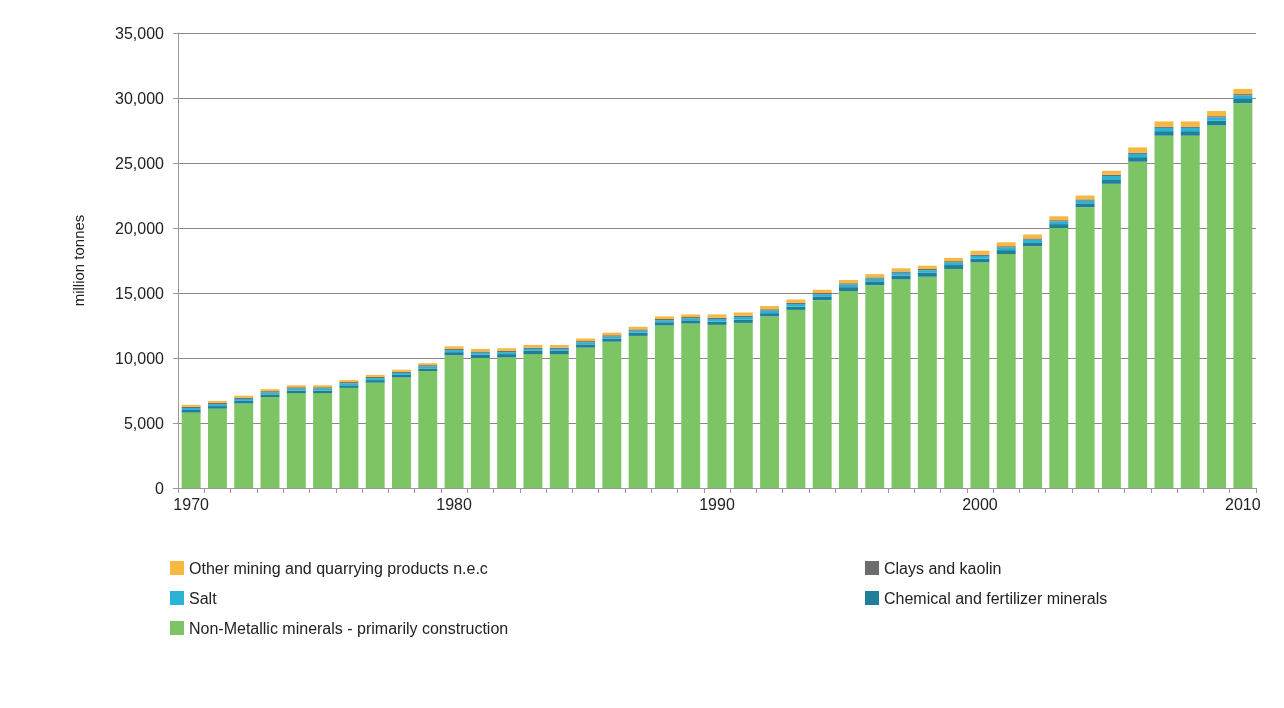 Image resolution: width=1284 pixels, height=708 pixels. Describe the element at coordinates (943, 568) in the screenshot. I see `legend-label: Clays and kaolin` at that location.